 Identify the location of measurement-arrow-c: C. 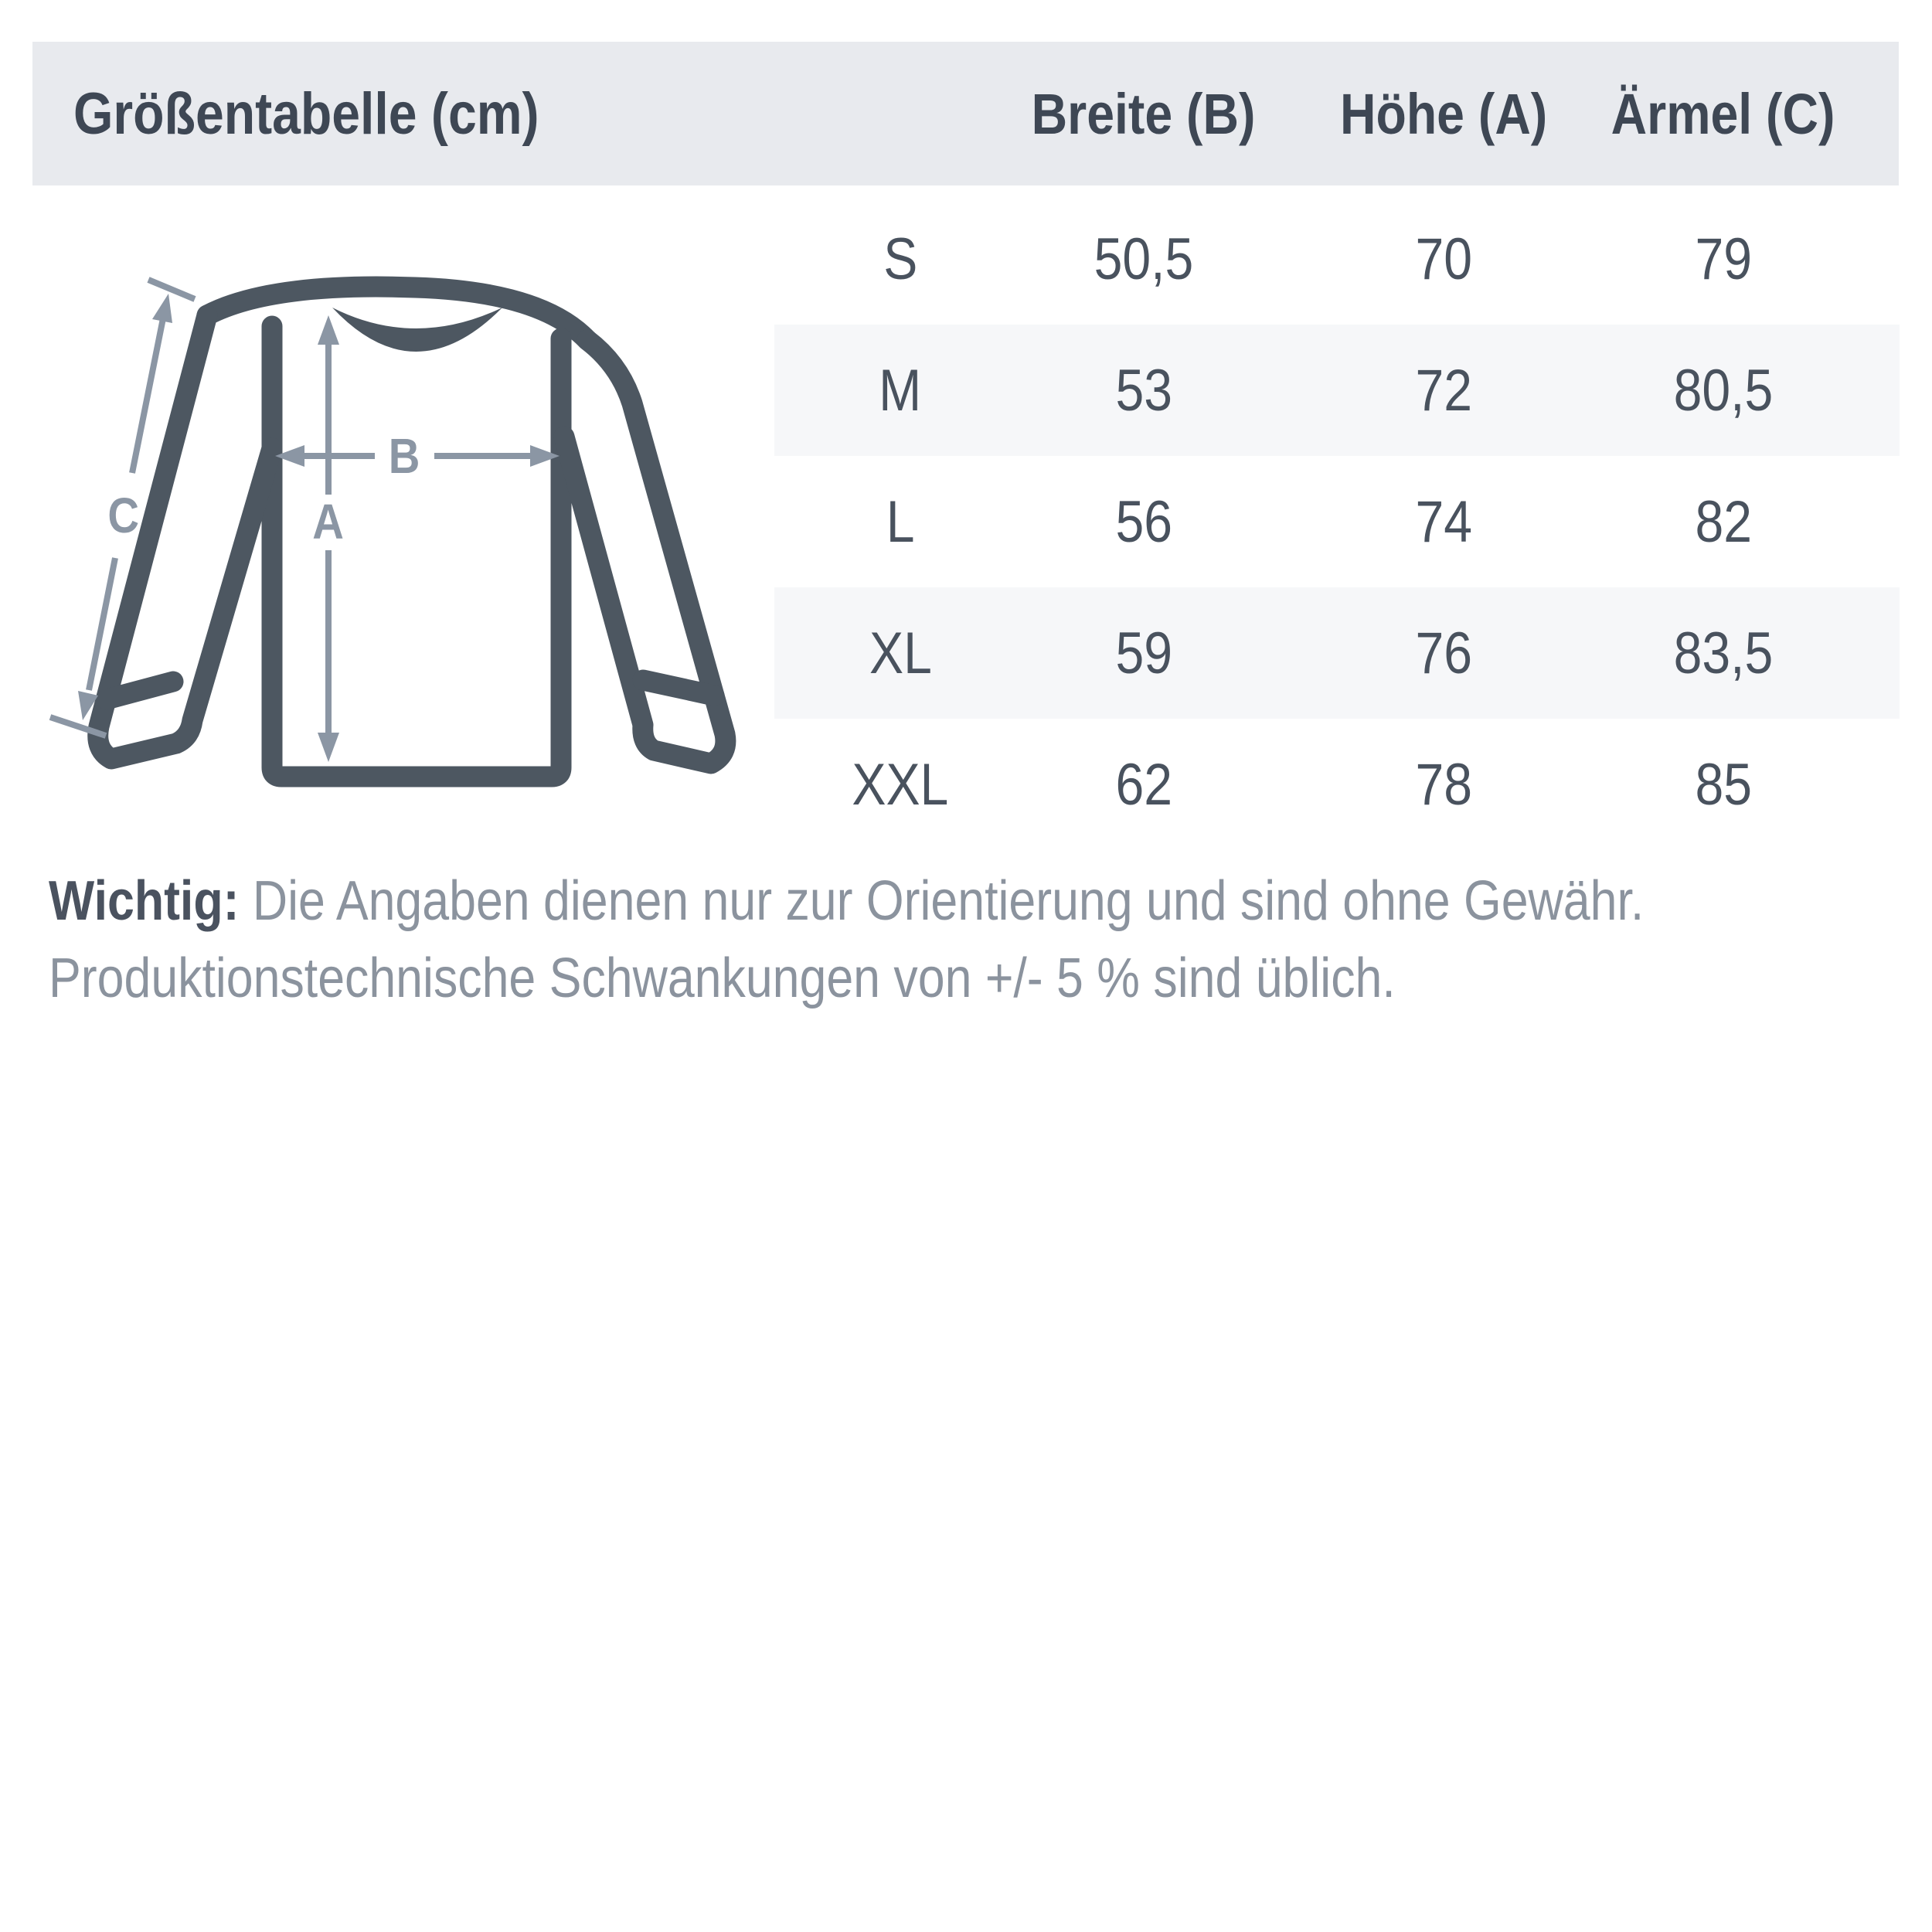
(122, 508).